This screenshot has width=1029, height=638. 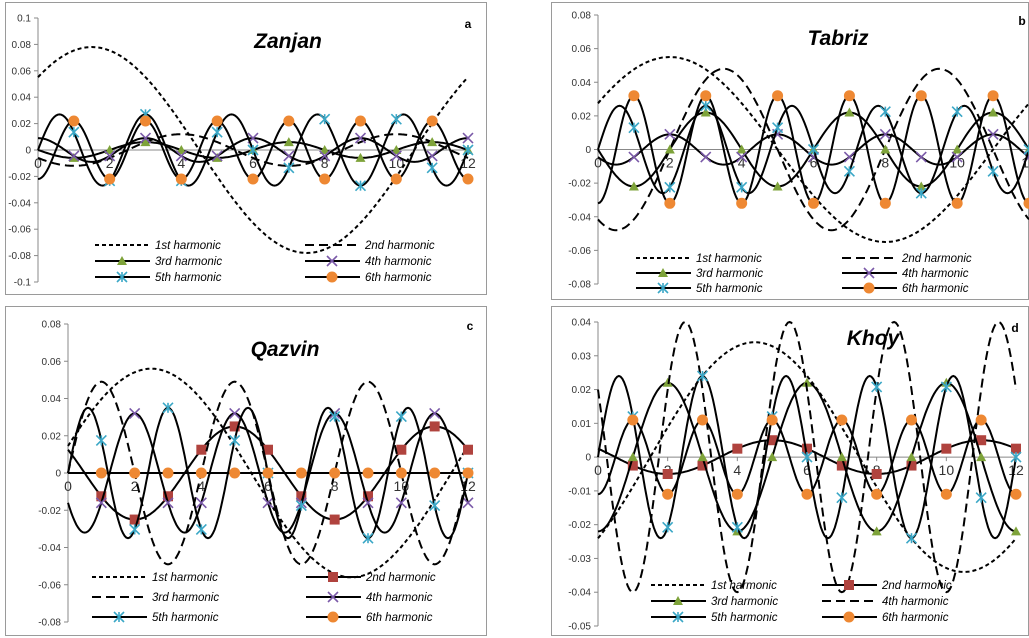 I want to click on legend-label: 4th harmonic, so click(x=399, y=598).